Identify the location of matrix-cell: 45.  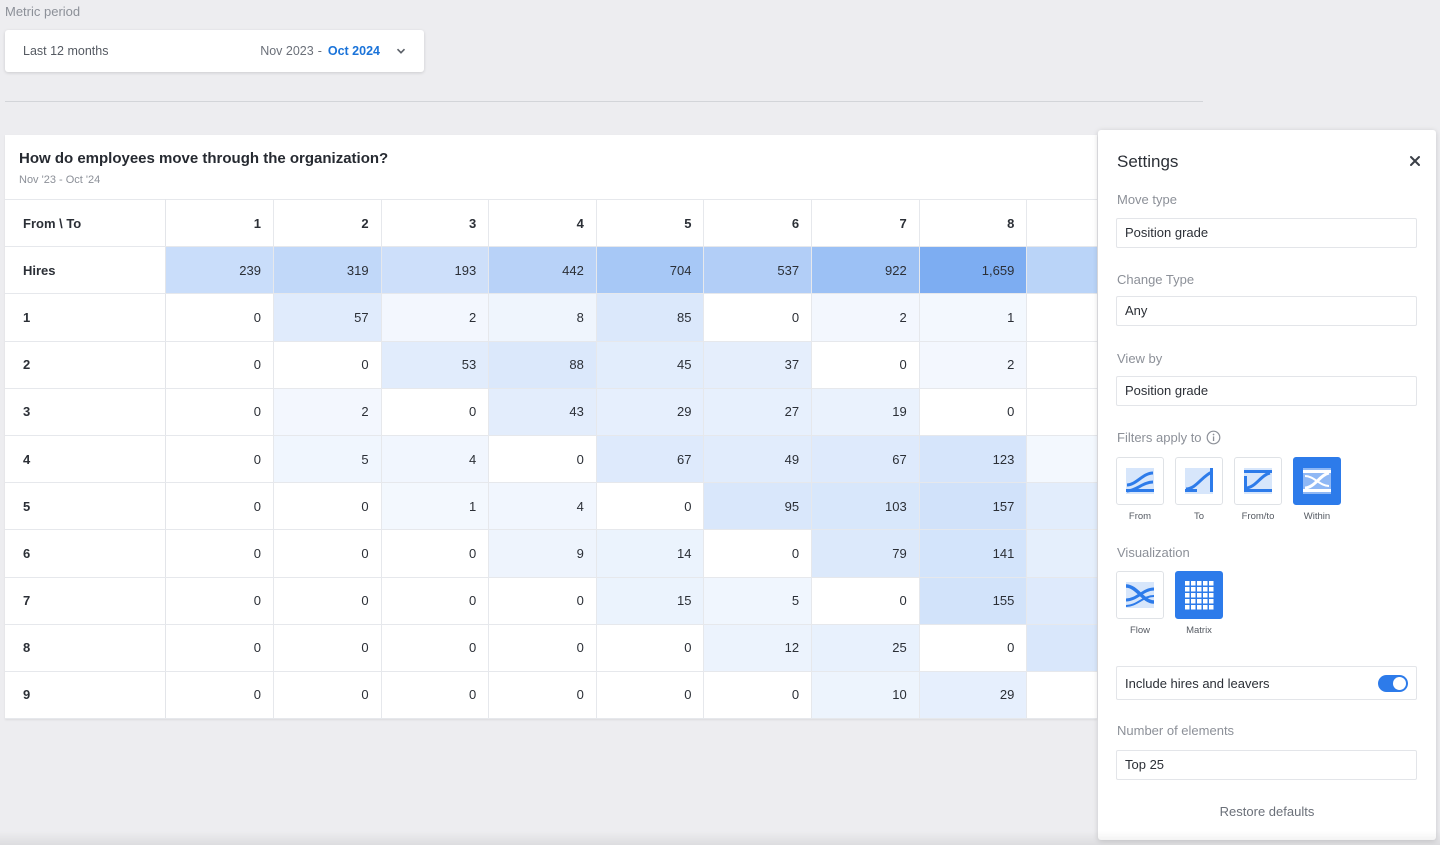
(650, 365).